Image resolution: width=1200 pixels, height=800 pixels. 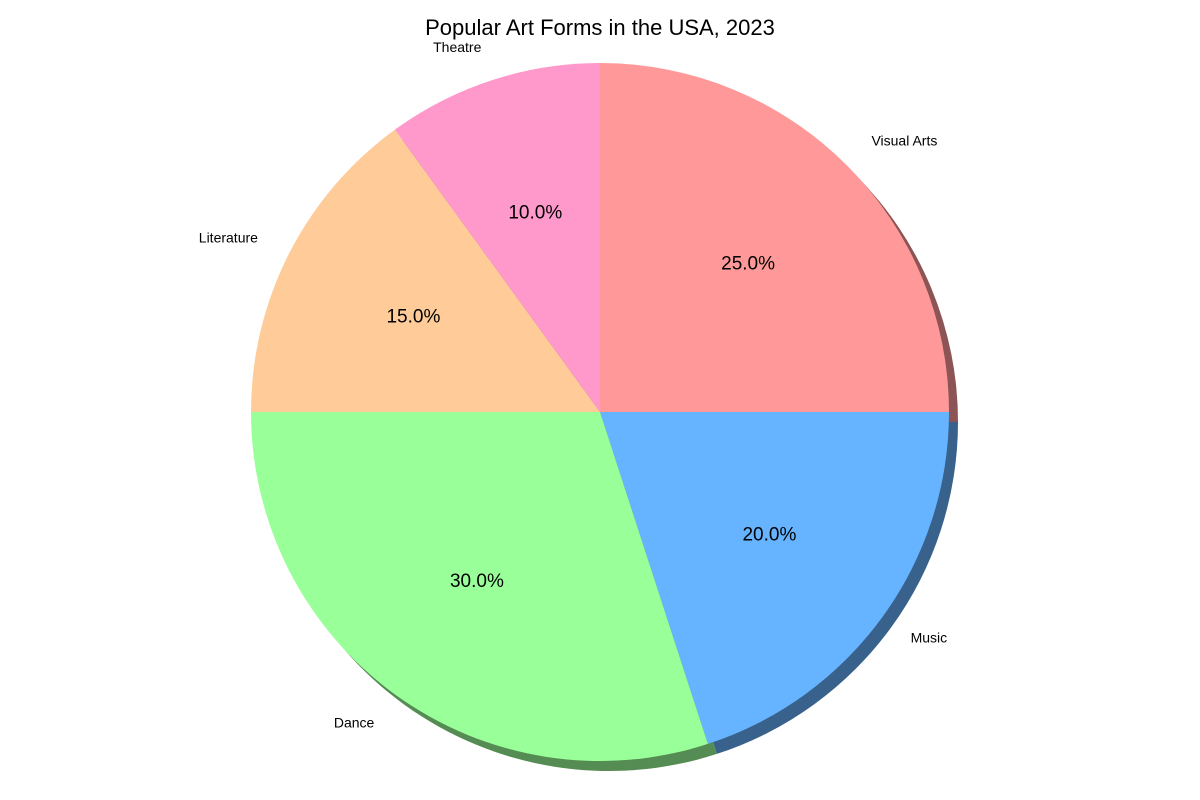 I want to click on pie-slice-visual-arts, so click(x=774, y=237).